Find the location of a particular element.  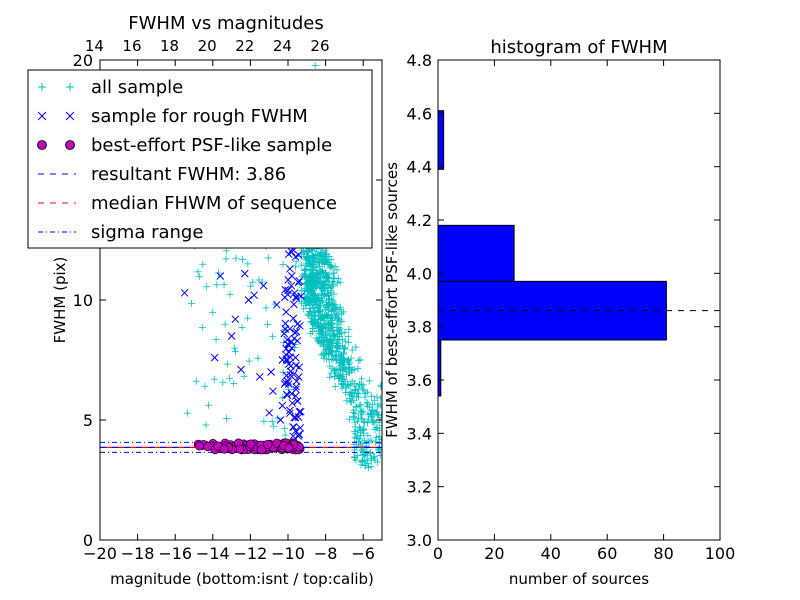

top-x-tick-label: 26 is located at coordinates (319, 46).